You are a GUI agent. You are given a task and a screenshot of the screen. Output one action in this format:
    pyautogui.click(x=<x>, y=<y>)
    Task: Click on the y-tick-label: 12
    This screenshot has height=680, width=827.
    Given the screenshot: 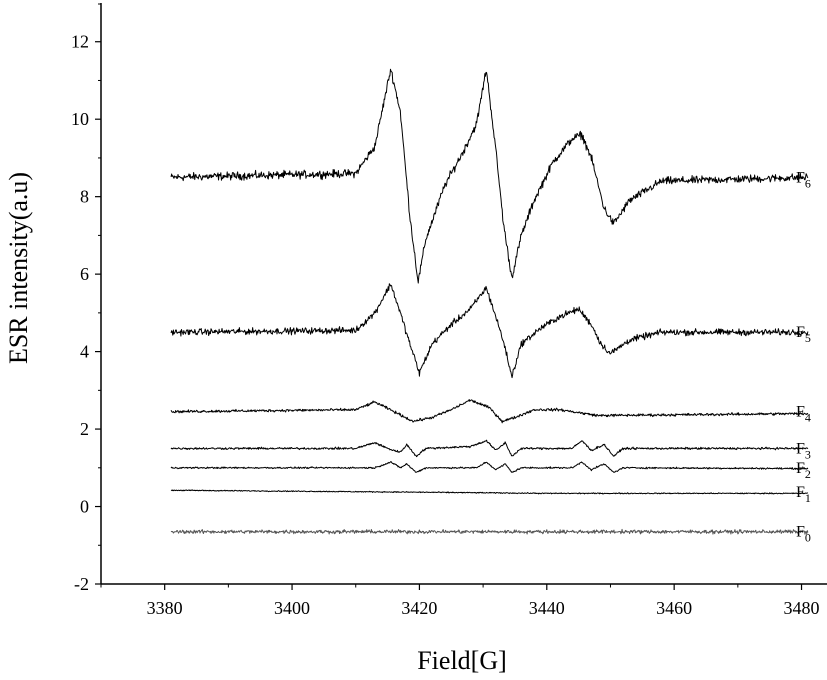 What is the action you would take?
    pyautogui.click(x=80, y=42)
    